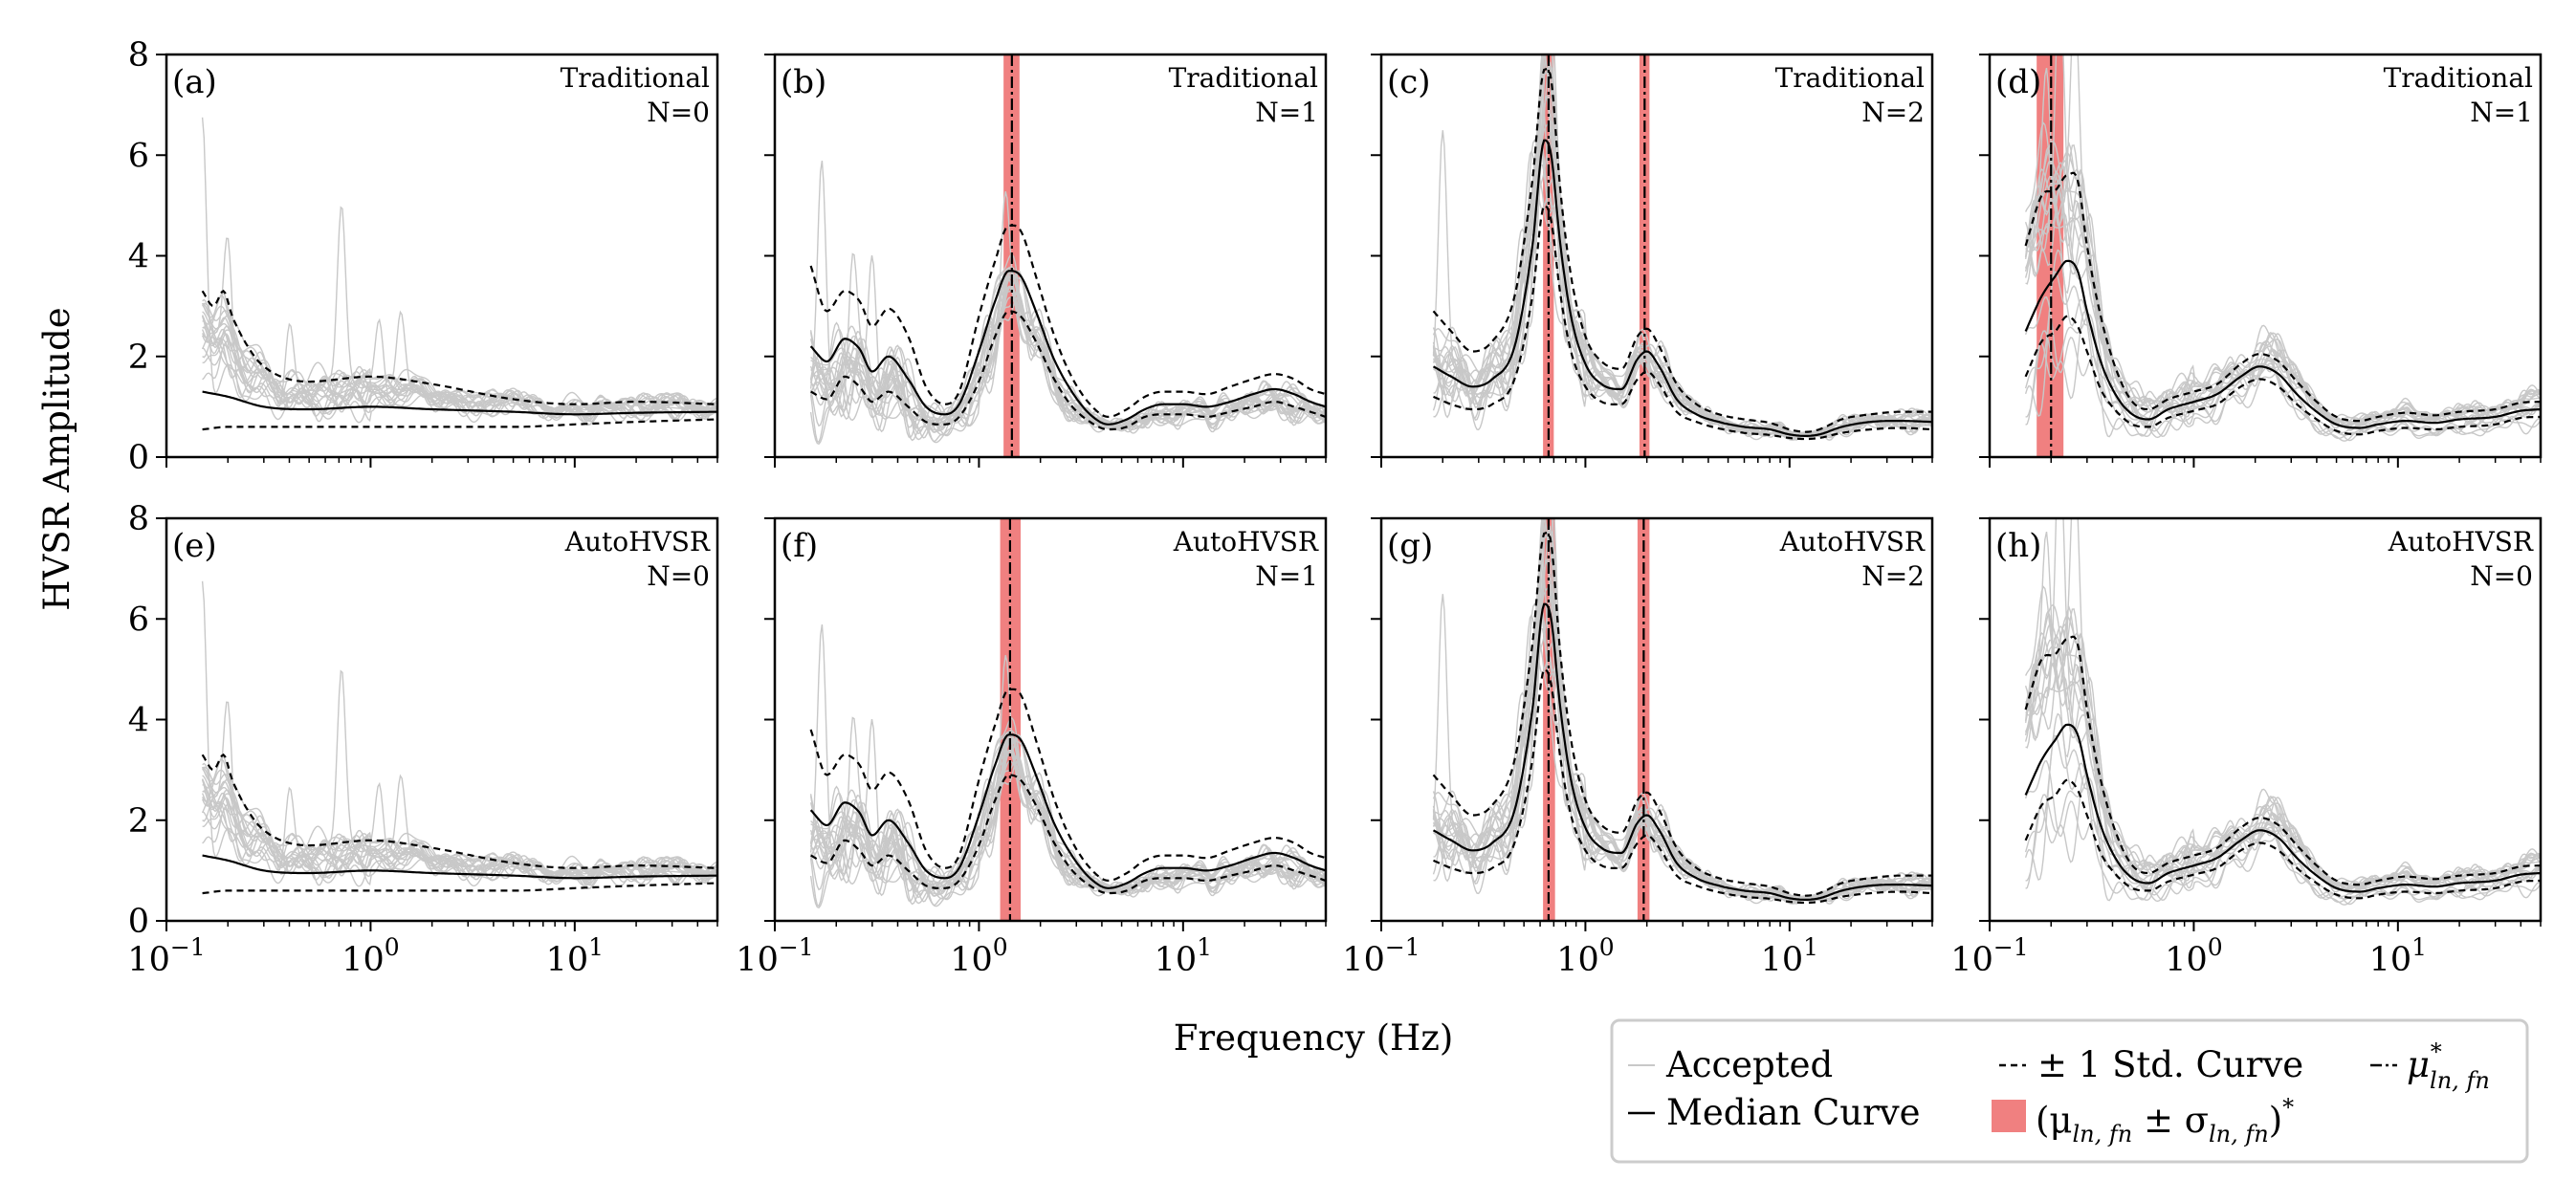 The image size is (2576, 1202). Describe the element at coordinates (1794, 1112) in the screenshot. I see `legend-median-label: Median Curve` at that location.